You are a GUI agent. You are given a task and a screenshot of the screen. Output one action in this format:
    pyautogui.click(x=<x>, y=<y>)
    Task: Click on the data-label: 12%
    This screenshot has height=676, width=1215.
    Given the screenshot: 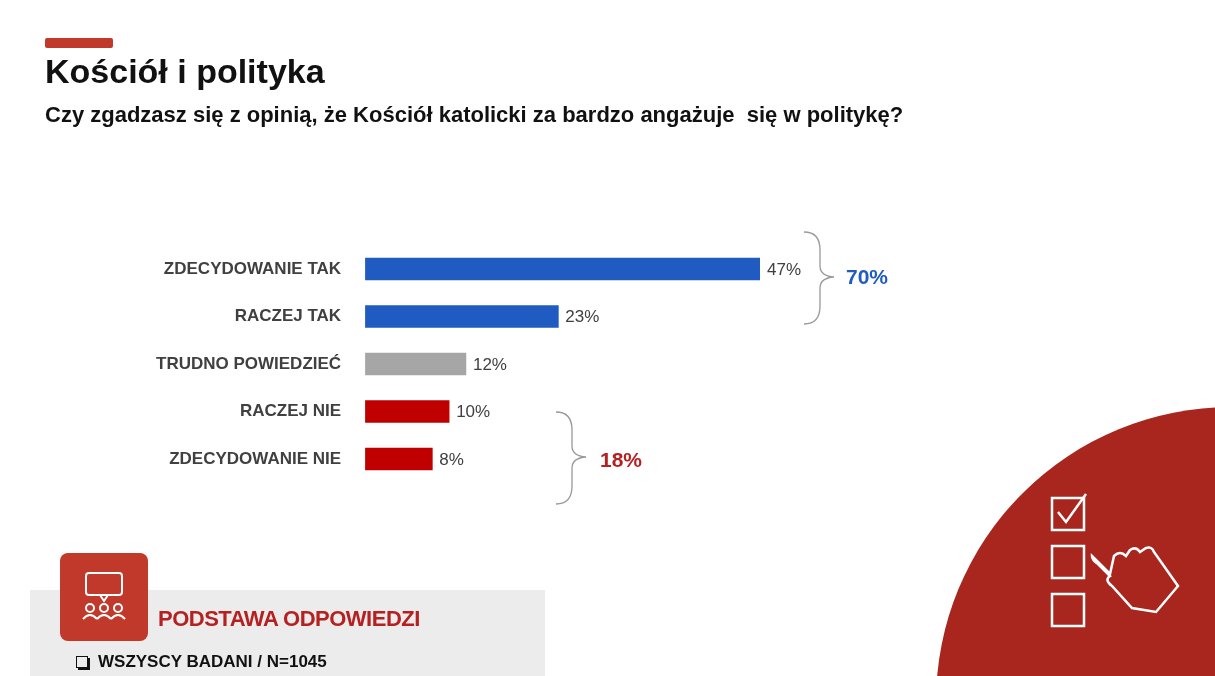 What is the action you would take?
    pyautogui.click(x=489, y=364)
    